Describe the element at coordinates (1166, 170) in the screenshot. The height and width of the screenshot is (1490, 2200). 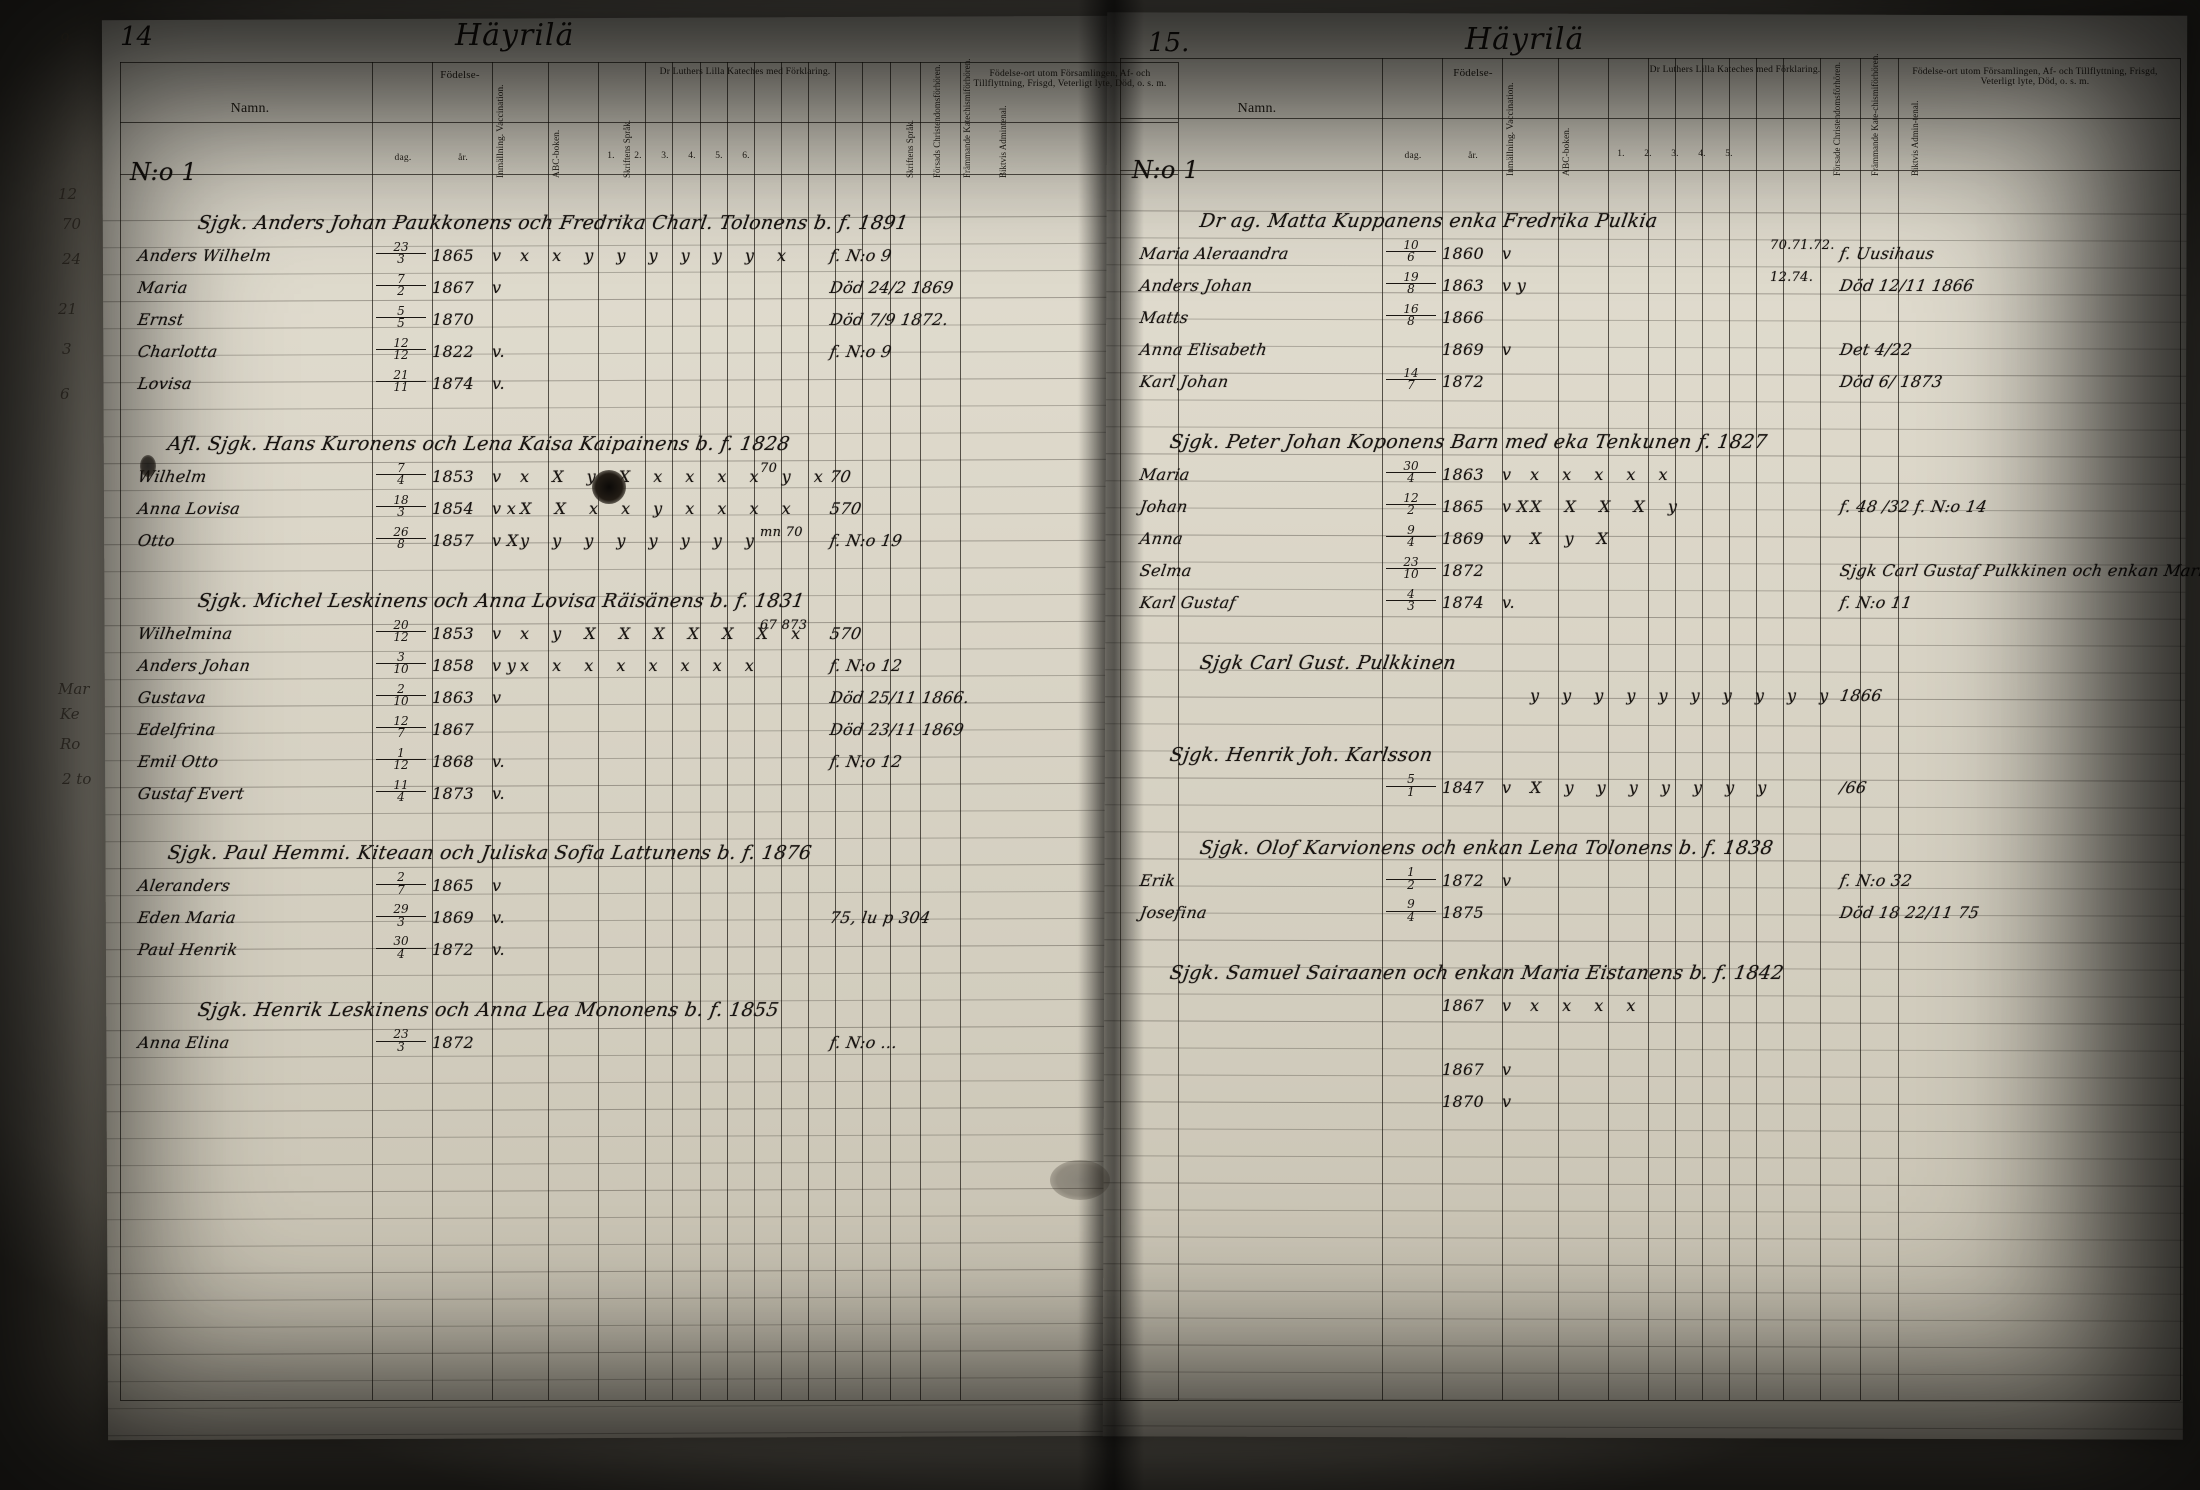
I see `section-label-right: N:o 1` at that location.